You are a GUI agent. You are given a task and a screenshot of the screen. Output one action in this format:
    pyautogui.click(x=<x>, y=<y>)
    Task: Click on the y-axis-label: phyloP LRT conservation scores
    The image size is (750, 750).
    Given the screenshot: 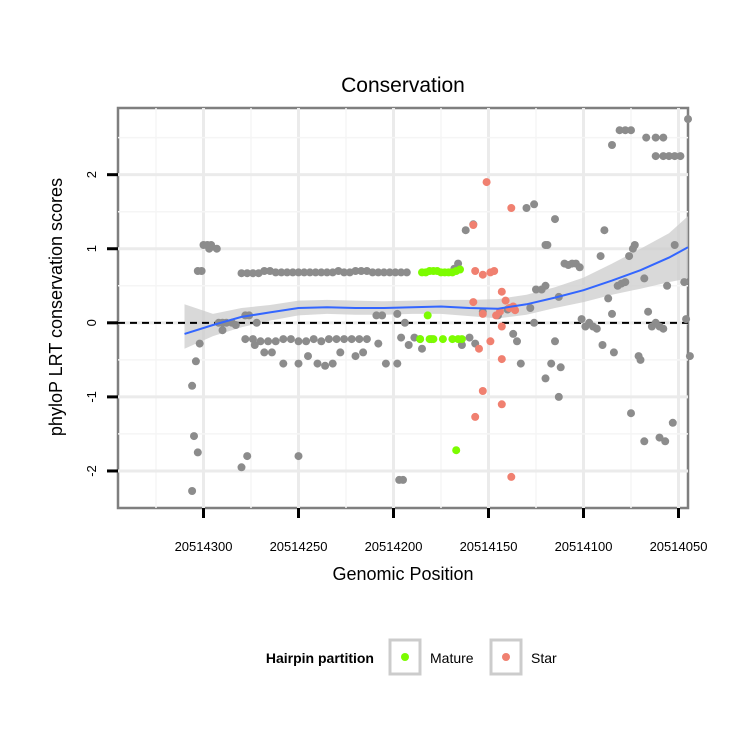 What is the action you would take?
    pyautogui.click(x=56, y=307)
    